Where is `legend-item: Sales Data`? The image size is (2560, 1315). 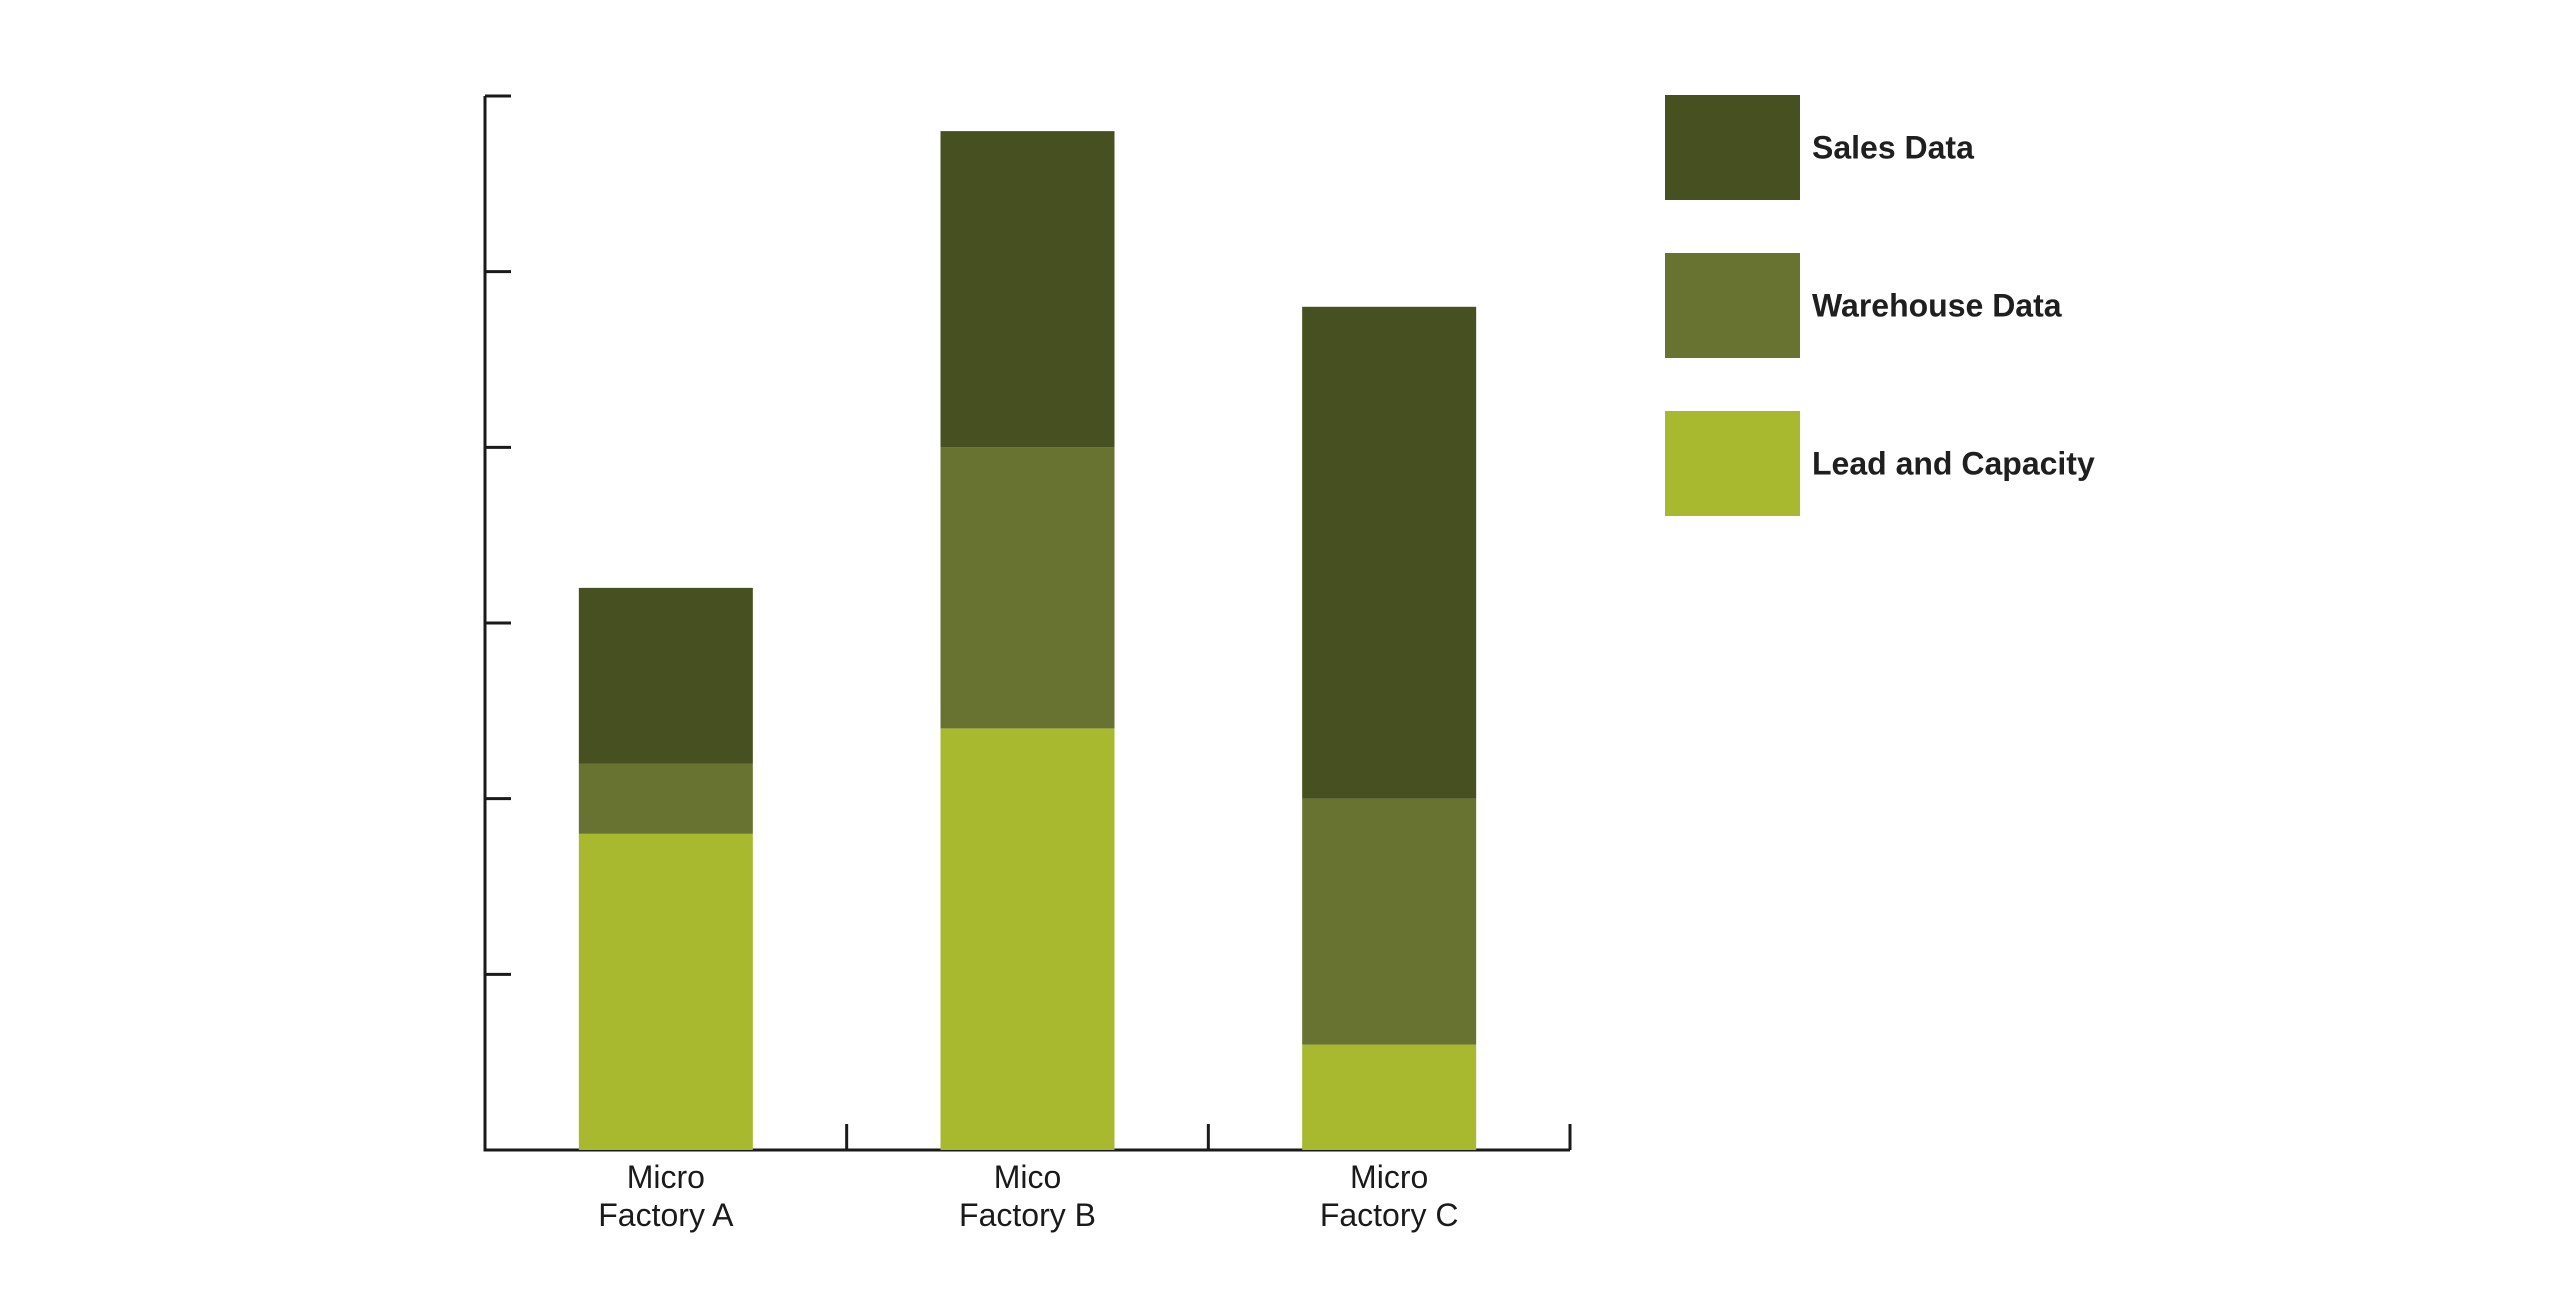
legend-item: Sales Data is located at coordinates (1819, 147).